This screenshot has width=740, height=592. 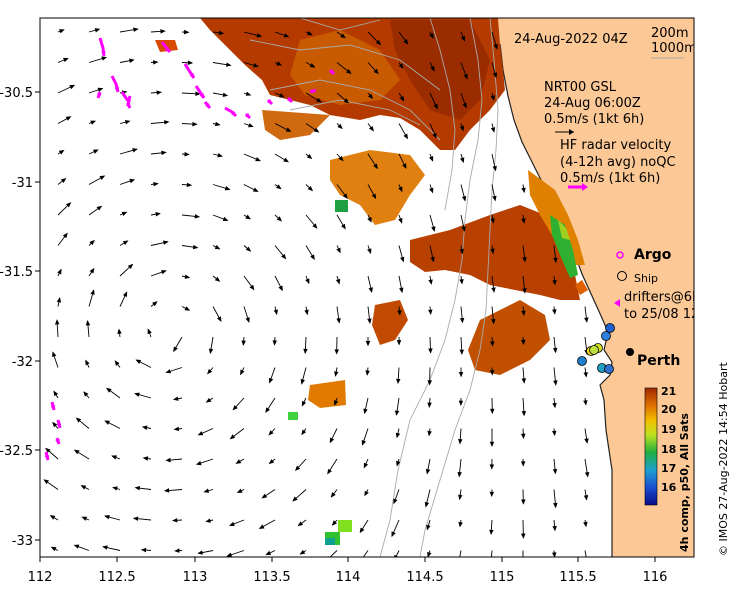 I want to click on svg-text: 16, so click(x=669, y=487).